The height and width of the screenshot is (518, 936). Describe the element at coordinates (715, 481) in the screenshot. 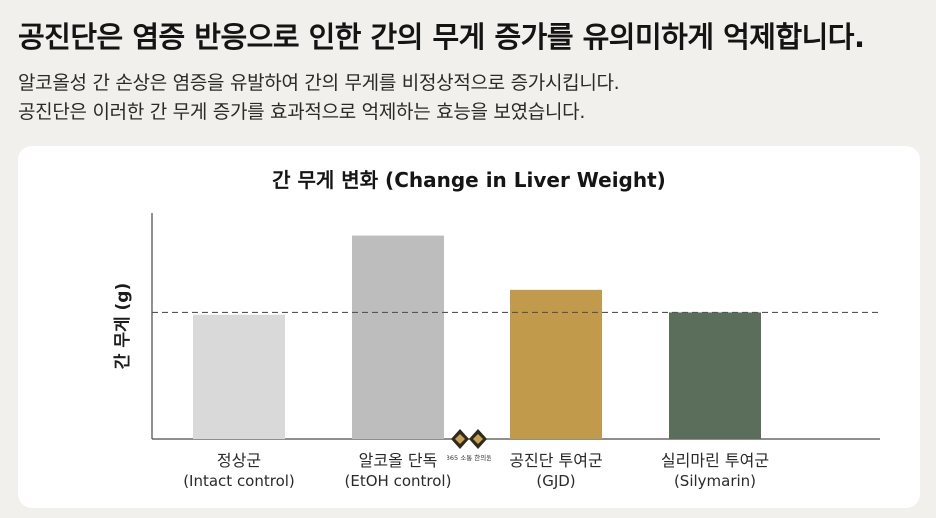

I see `category-sublabel-4: (Silymarin)` at that location.